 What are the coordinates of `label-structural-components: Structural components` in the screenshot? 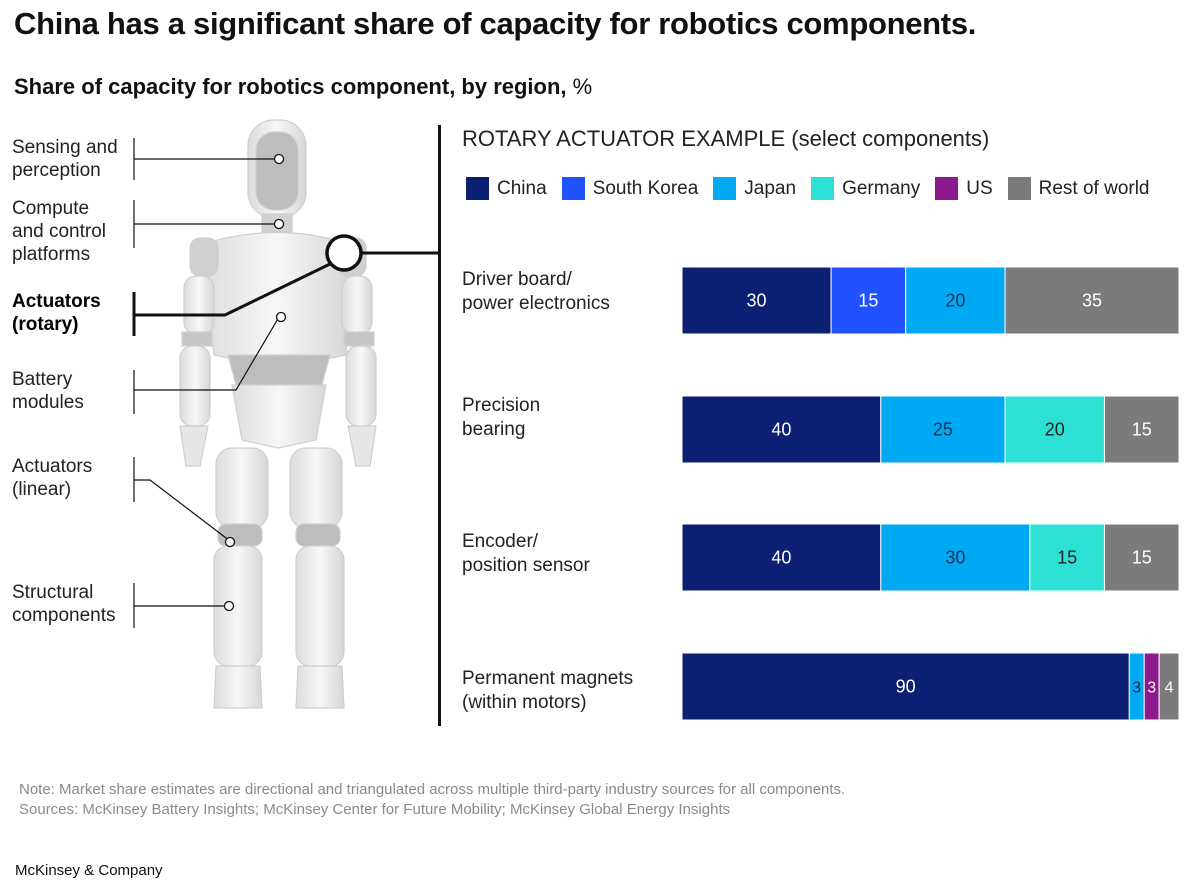 It's located at (64, 604).